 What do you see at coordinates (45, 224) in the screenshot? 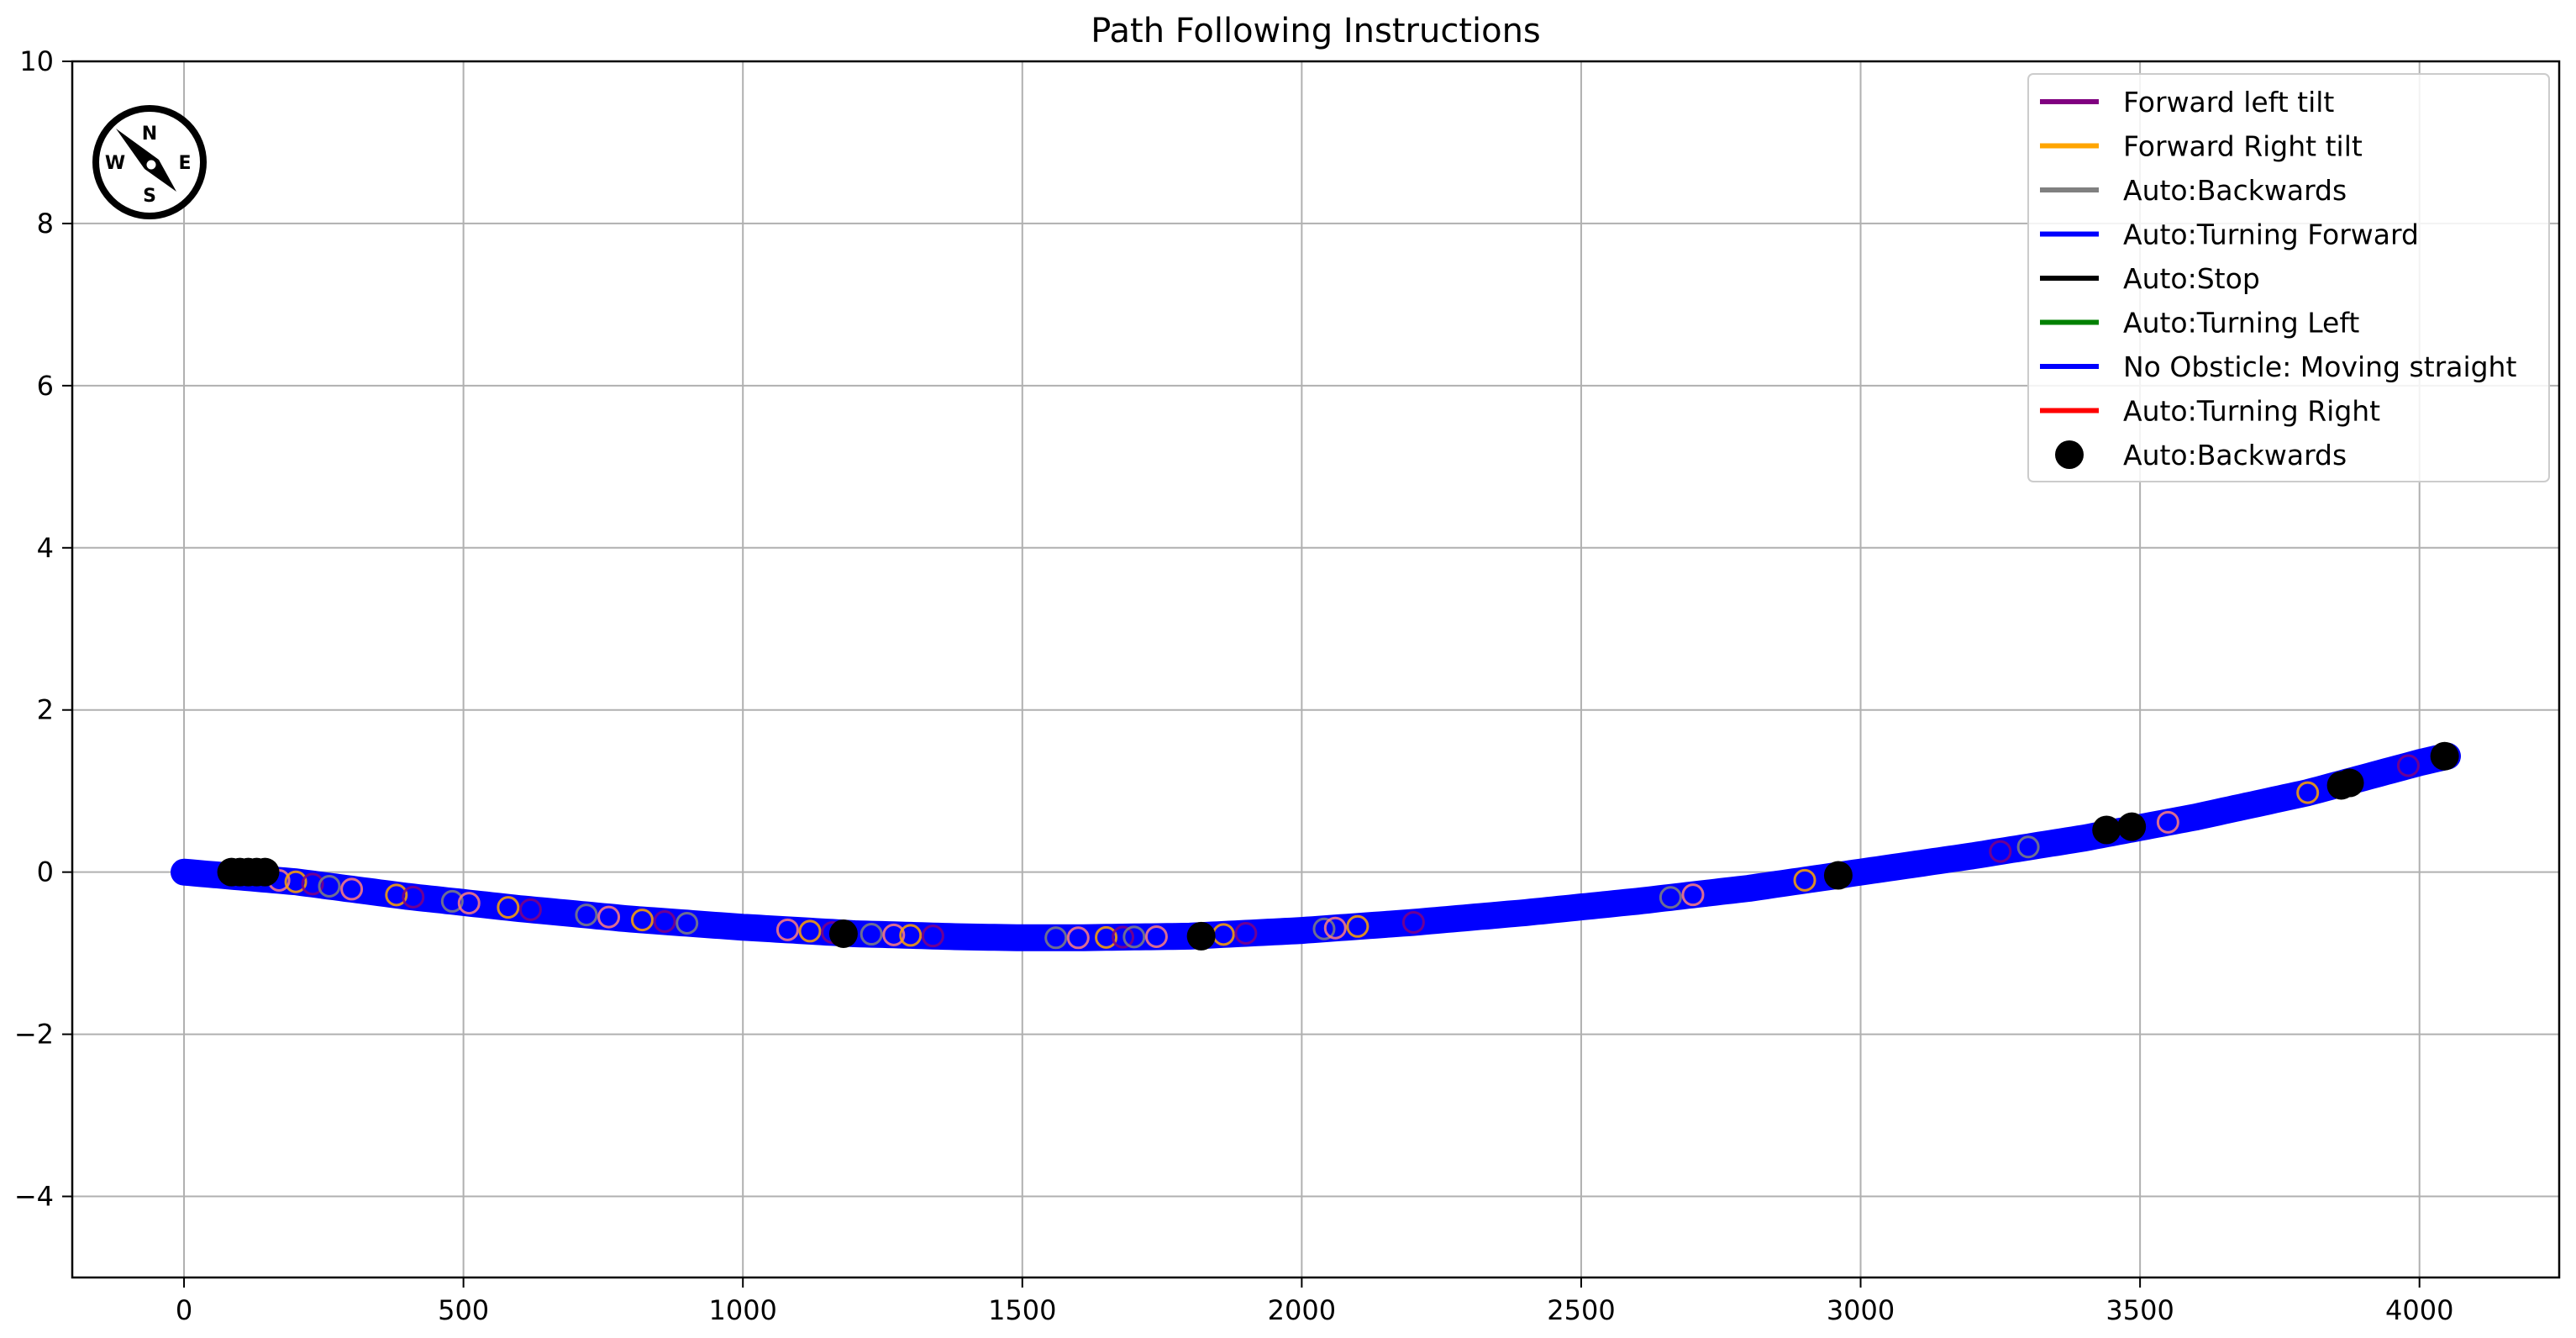
I see `y-tick-label: 8` at bounding box center [45, 224].